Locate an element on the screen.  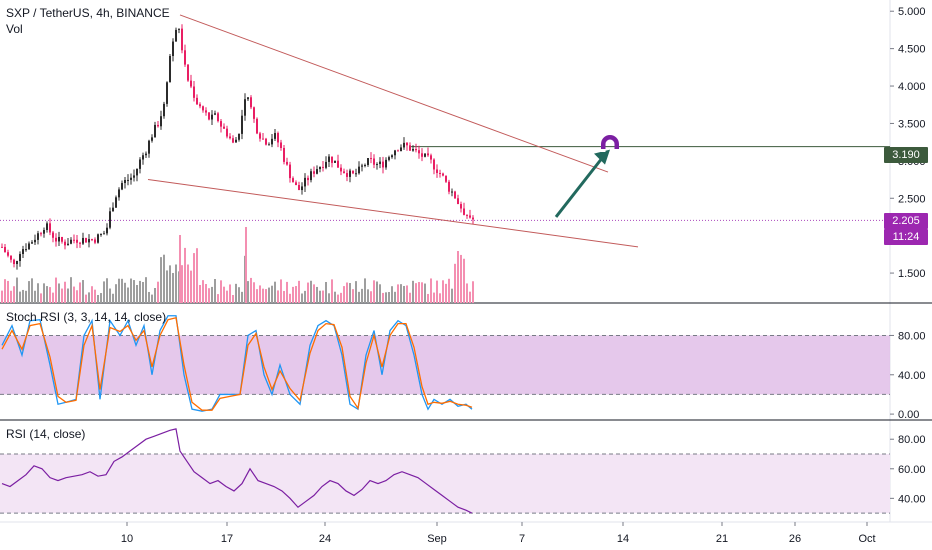
rsi-title: RSI (14, close) is located at coordinates (46, 434).